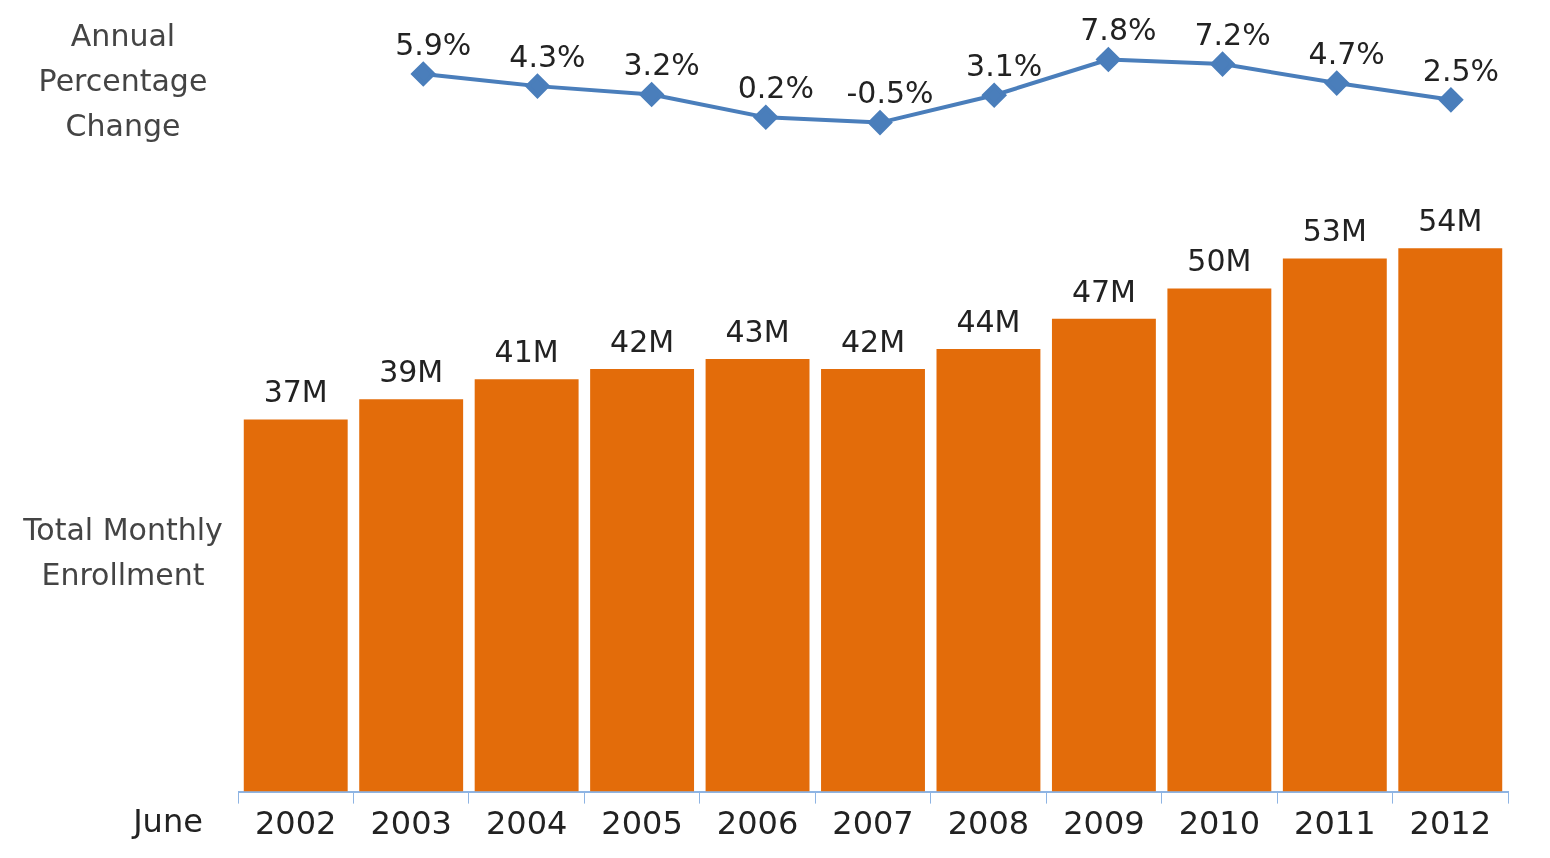  What do you see at coordinates (167, 821) in the screenshot?
I see `x-axis-title: June` at bounding box center [167, 821].